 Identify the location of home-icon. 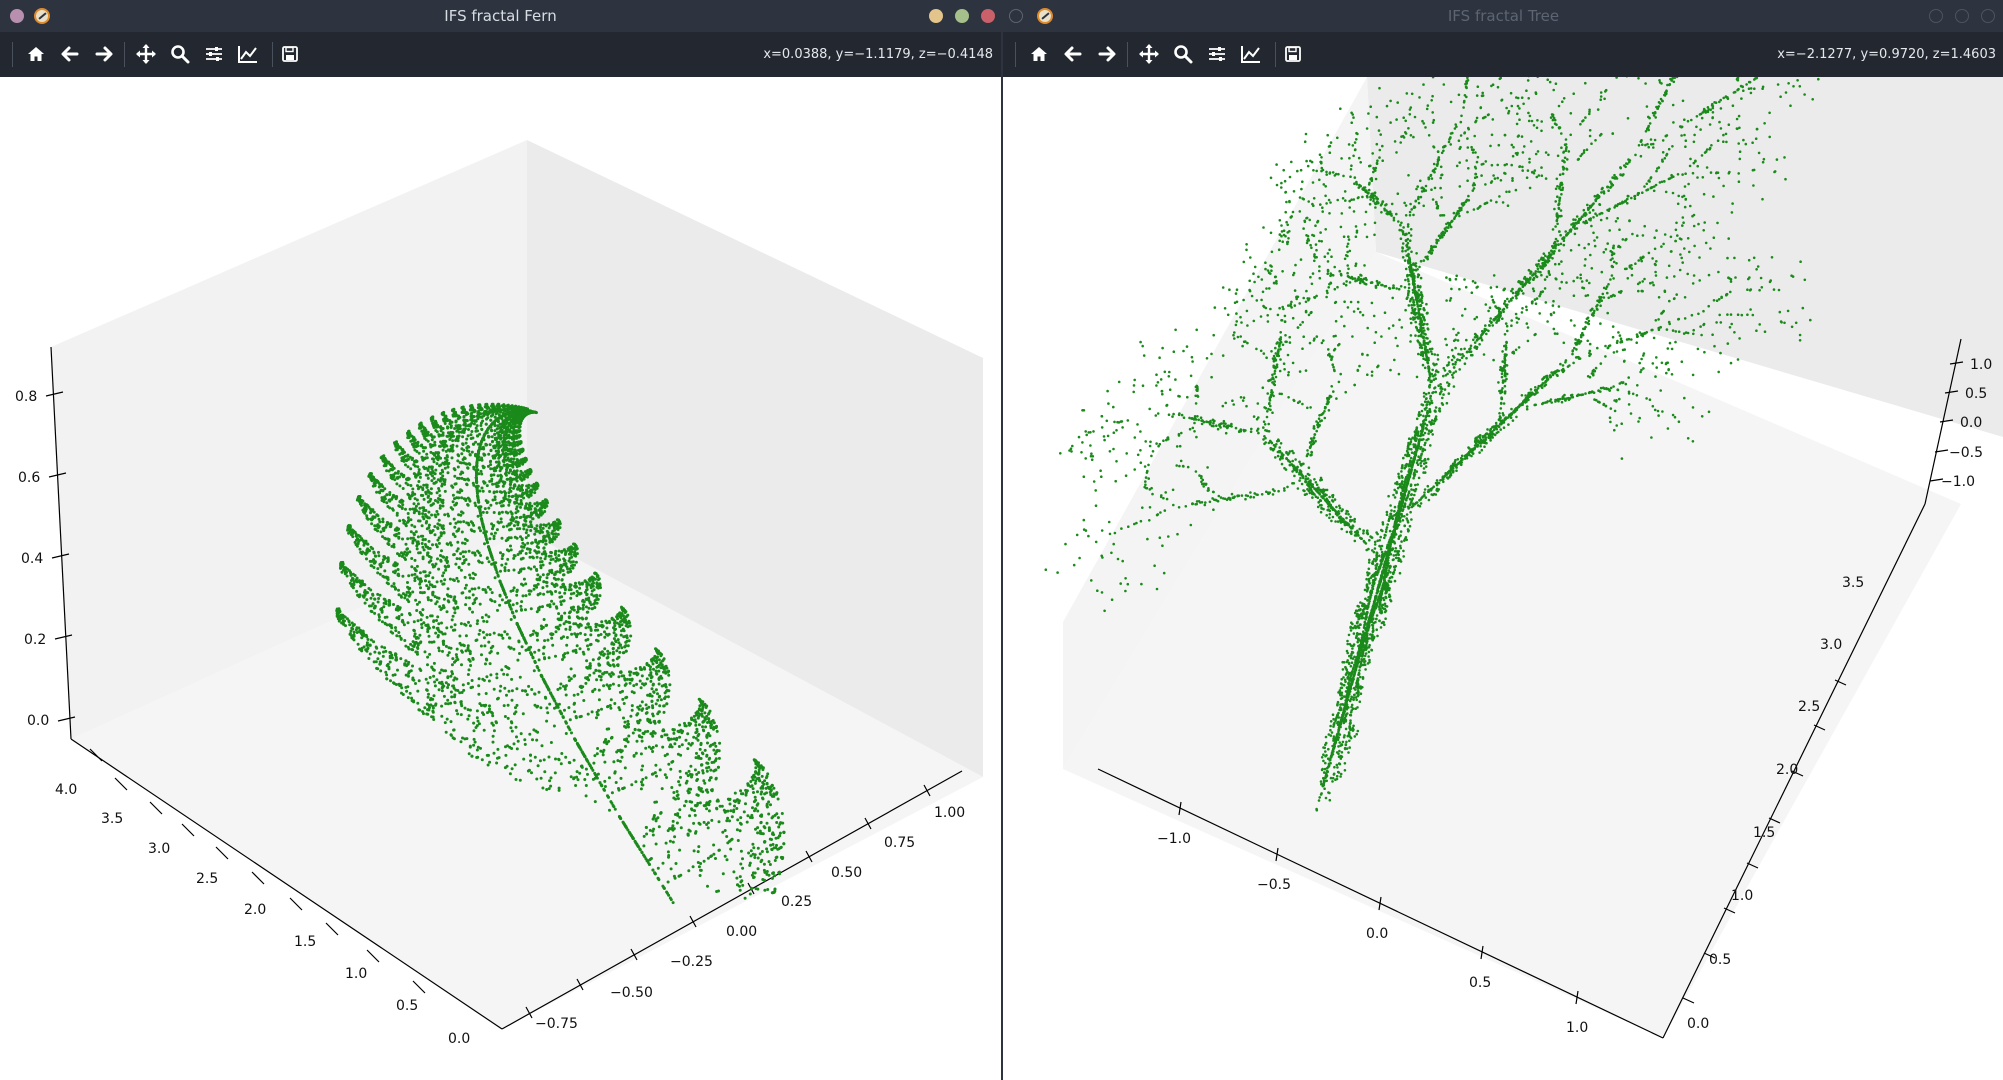
(36, 54).